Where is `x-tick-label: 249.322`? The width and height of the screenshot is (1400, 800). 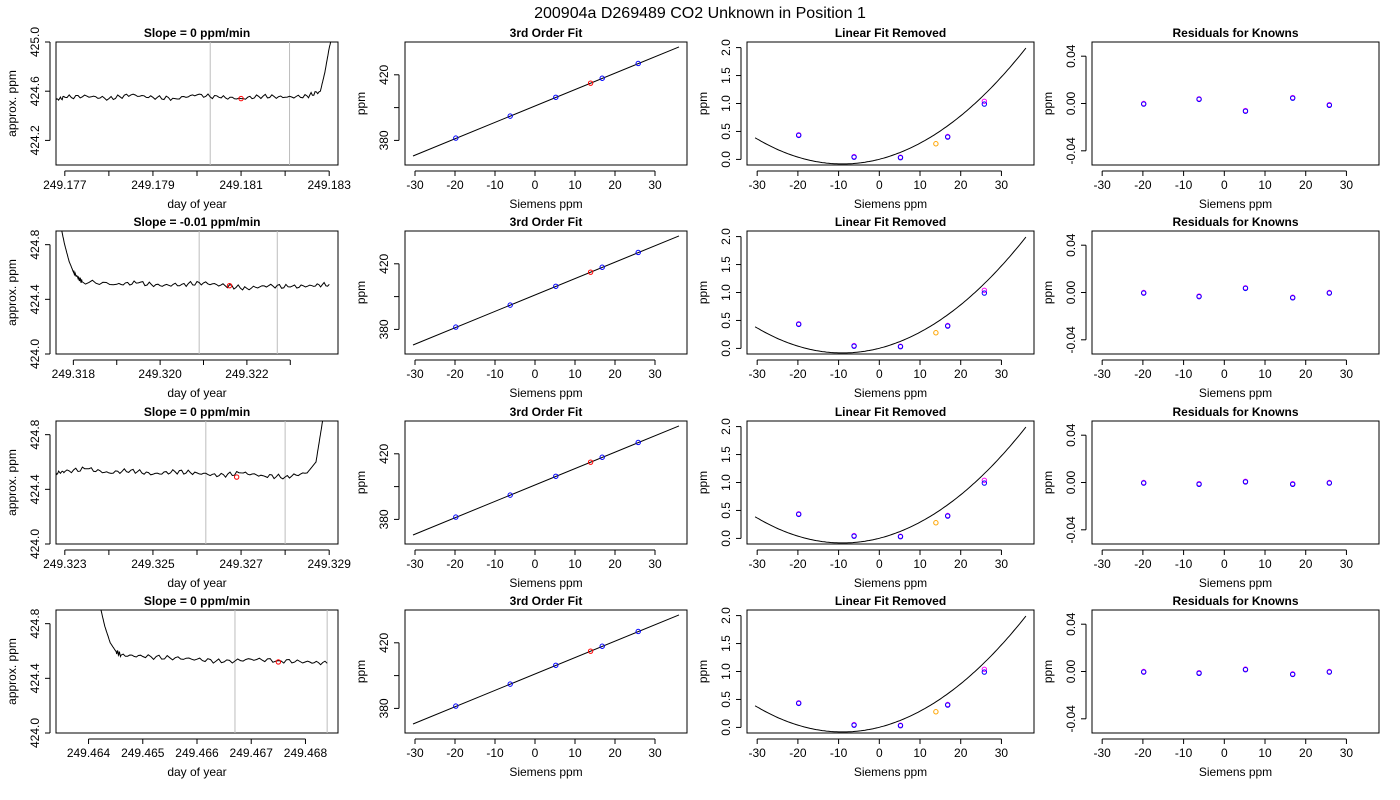 x-tick-label: 249.322 is located at coordinates (247, 374).